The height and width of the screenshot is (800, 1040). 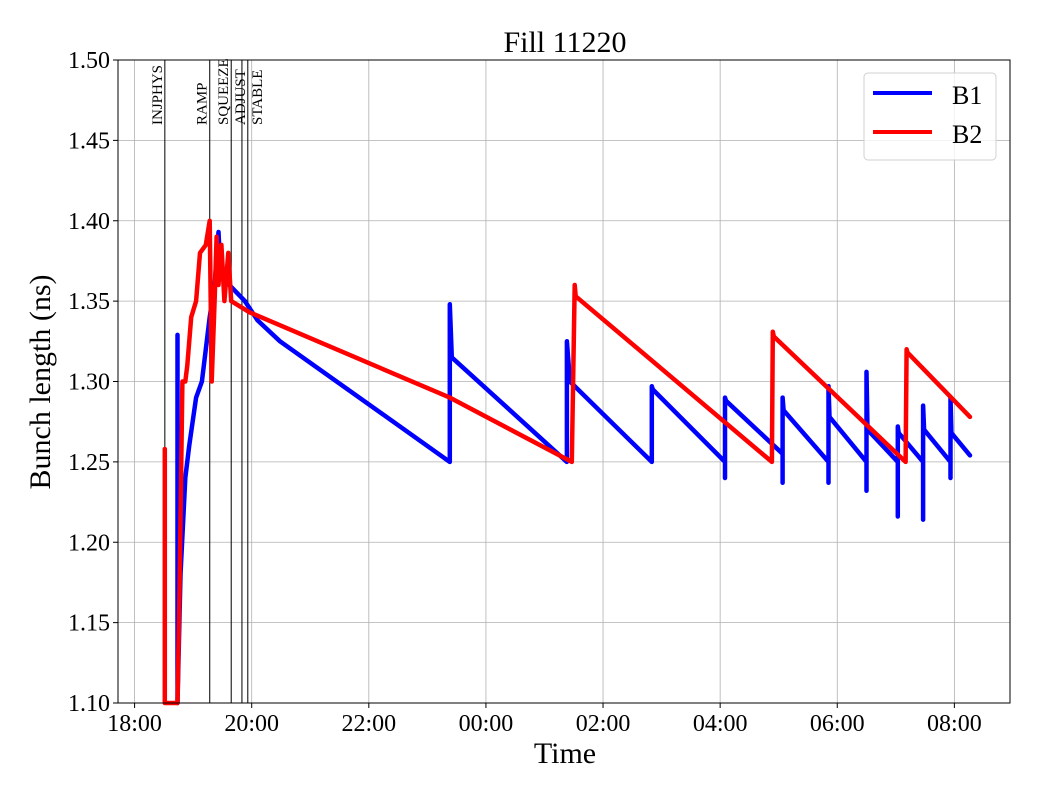 I want to click on y-tick-label: 1.45, so click(x=89, y=141).